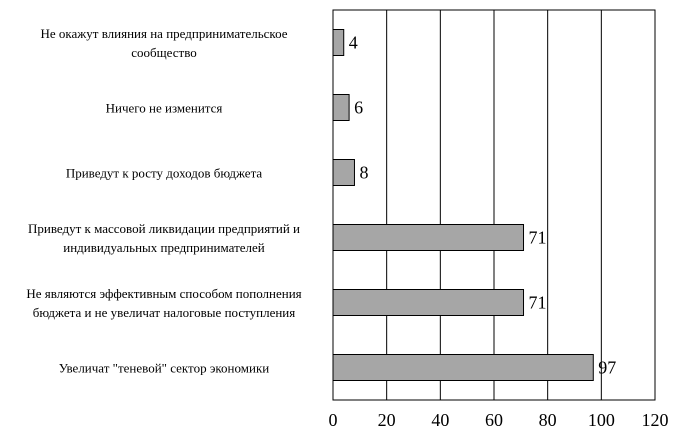  I want to click on value-label: 8, so click(363, 173).